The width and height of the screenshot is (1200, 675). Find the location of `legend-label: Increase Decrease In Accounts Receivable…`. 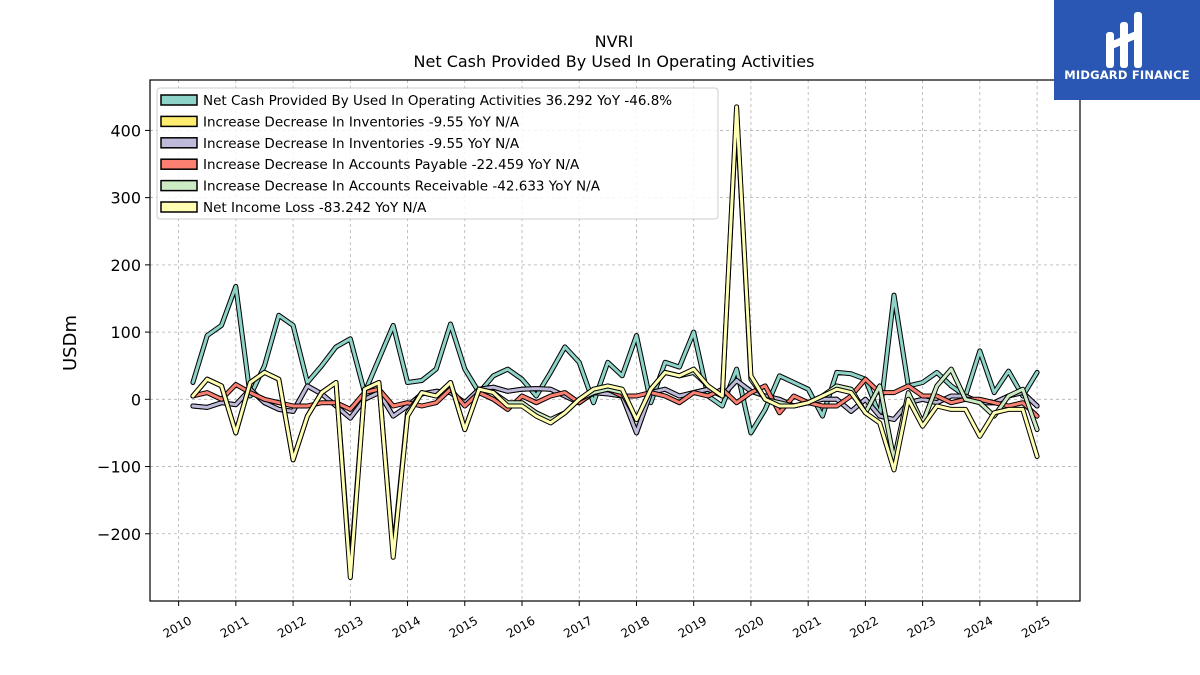

legend-label: Increase Decrease In Accounts Receivable… is located at coordinates (402, 187).